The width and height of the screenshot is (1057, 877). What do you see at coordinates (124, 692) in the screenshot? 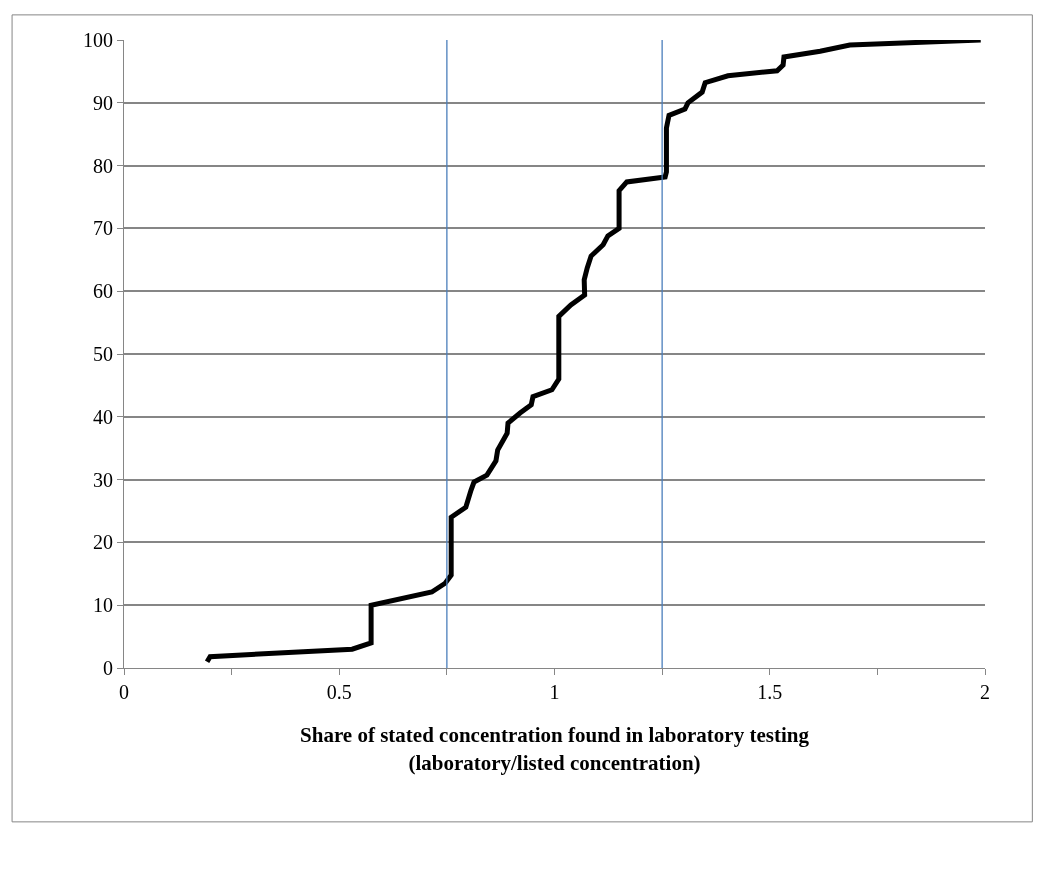
I see `x-tick-label: 0` at bounding box center [124, 692].